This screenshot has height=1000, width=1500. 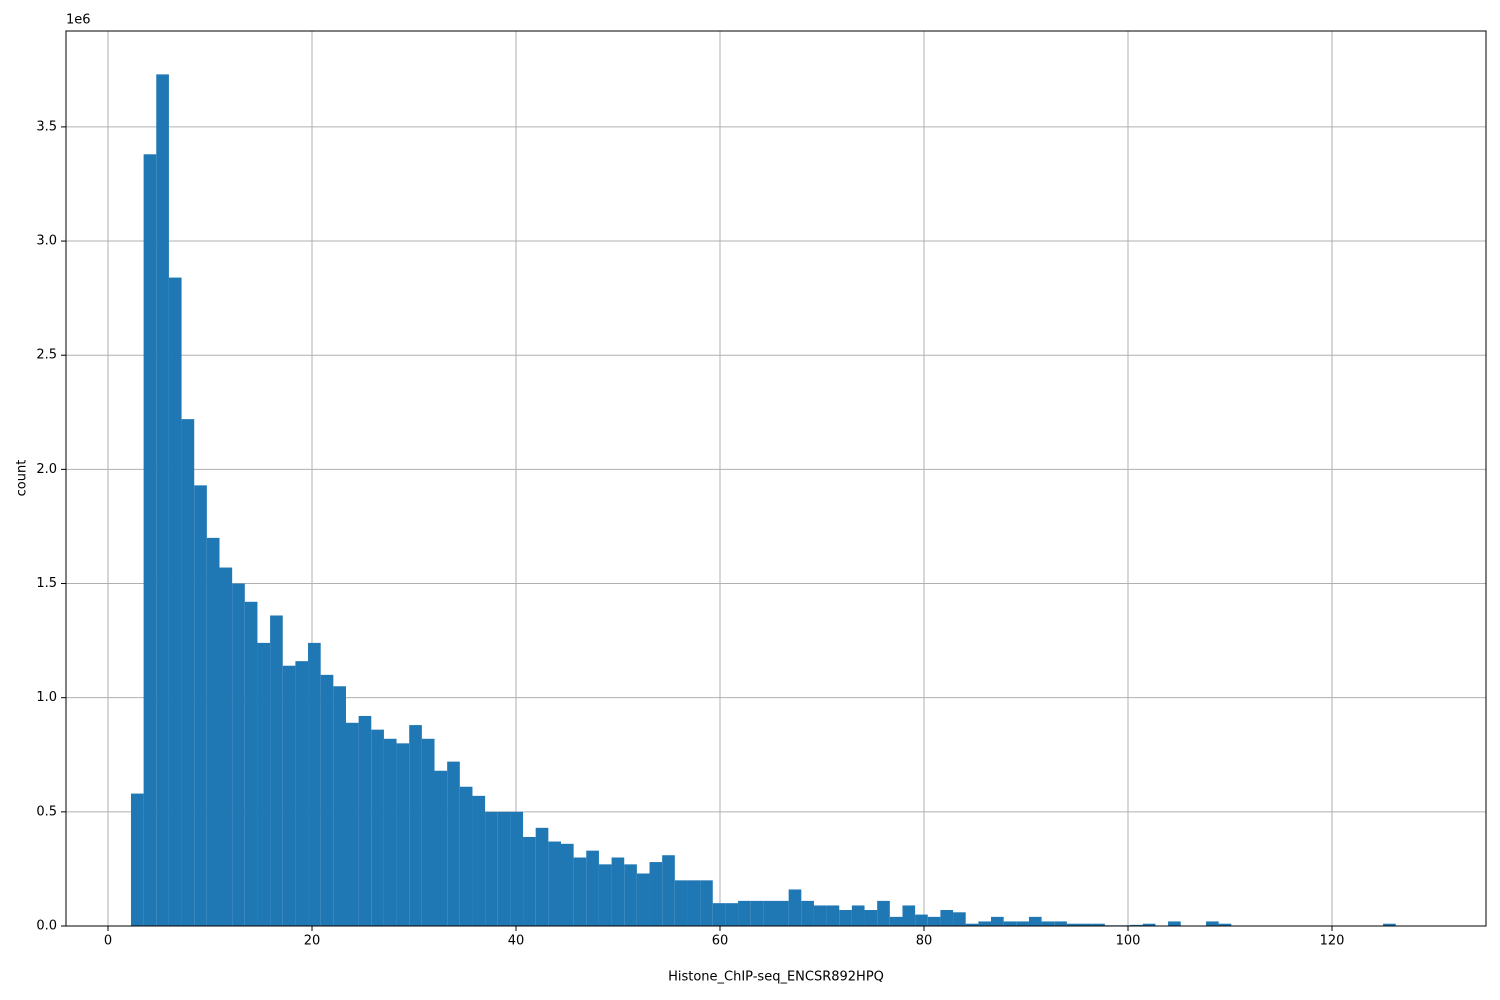 What do you see at coordinates (924, 941) in the screenshot?
I see `x-tick-label: 80` at bounding box center [924, 941].